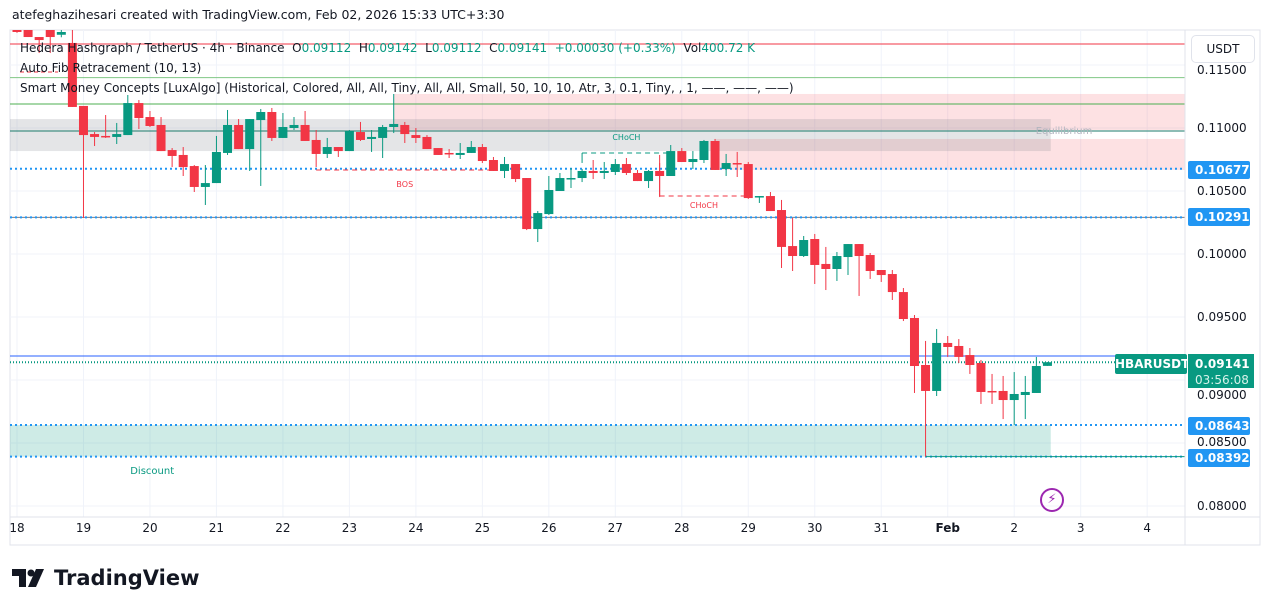 This screenshot has width=1272, height=610. What do you see at coordinates (615, 48) in the screenshot?
I see `change-value: +0.00030 (+0.33%)` at bounding box center [615, 48].